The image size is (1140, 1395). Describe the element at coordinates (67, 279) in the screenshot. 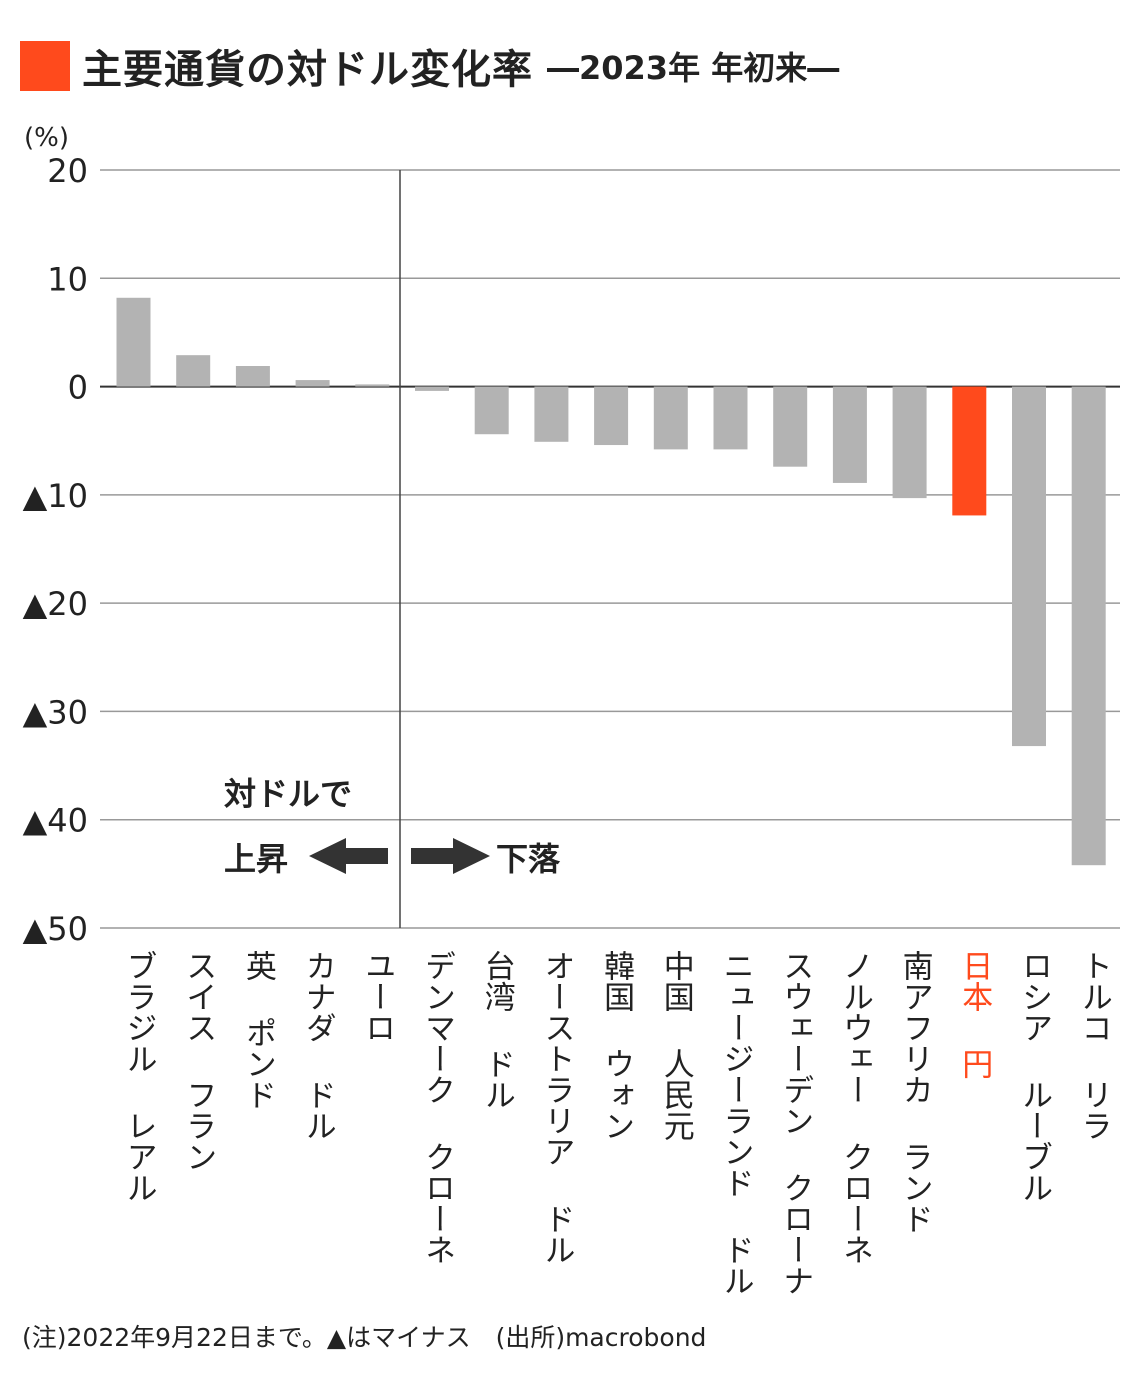

I see `y-tick-label: 10` at that location.